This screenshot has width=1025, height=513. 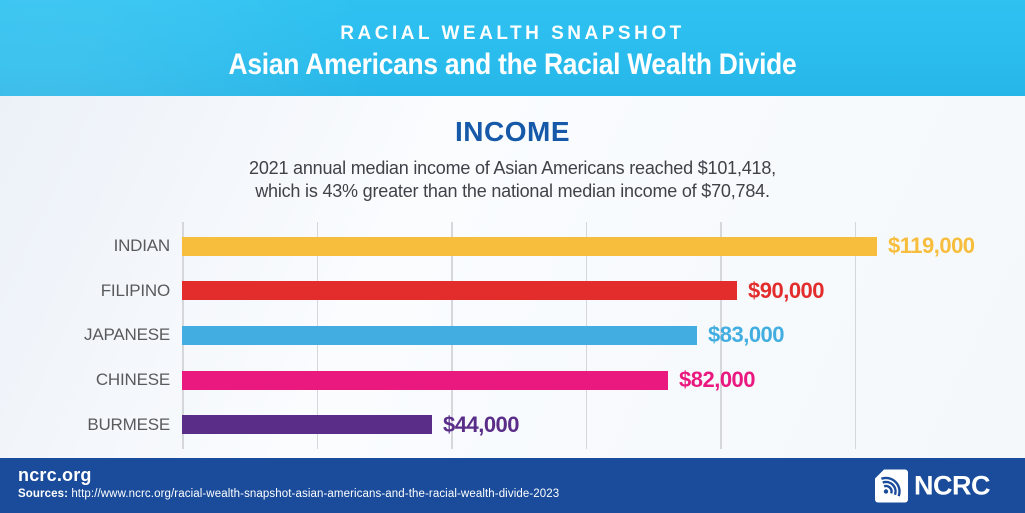 What do you see at coordinates (717, 380) in the screenshot?
I see `bar-value-label: $82,000` at bounding box center [717, 380].